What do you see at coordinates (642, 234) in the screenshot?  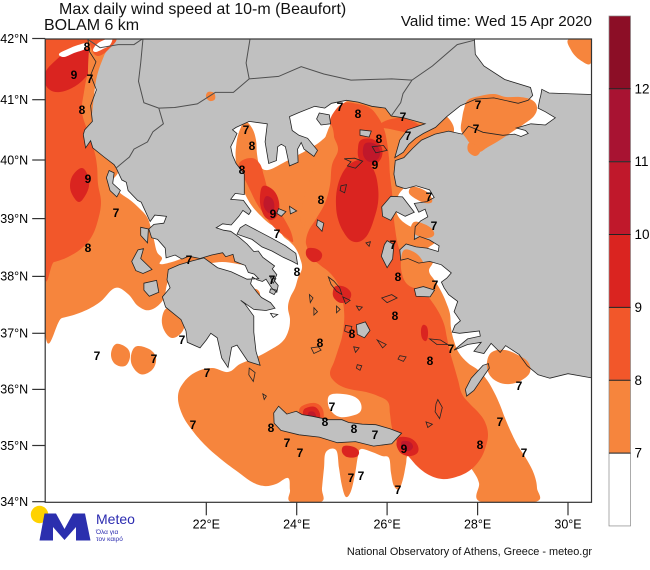 I see `svg-text: 10` at bounding box center [642, 234].